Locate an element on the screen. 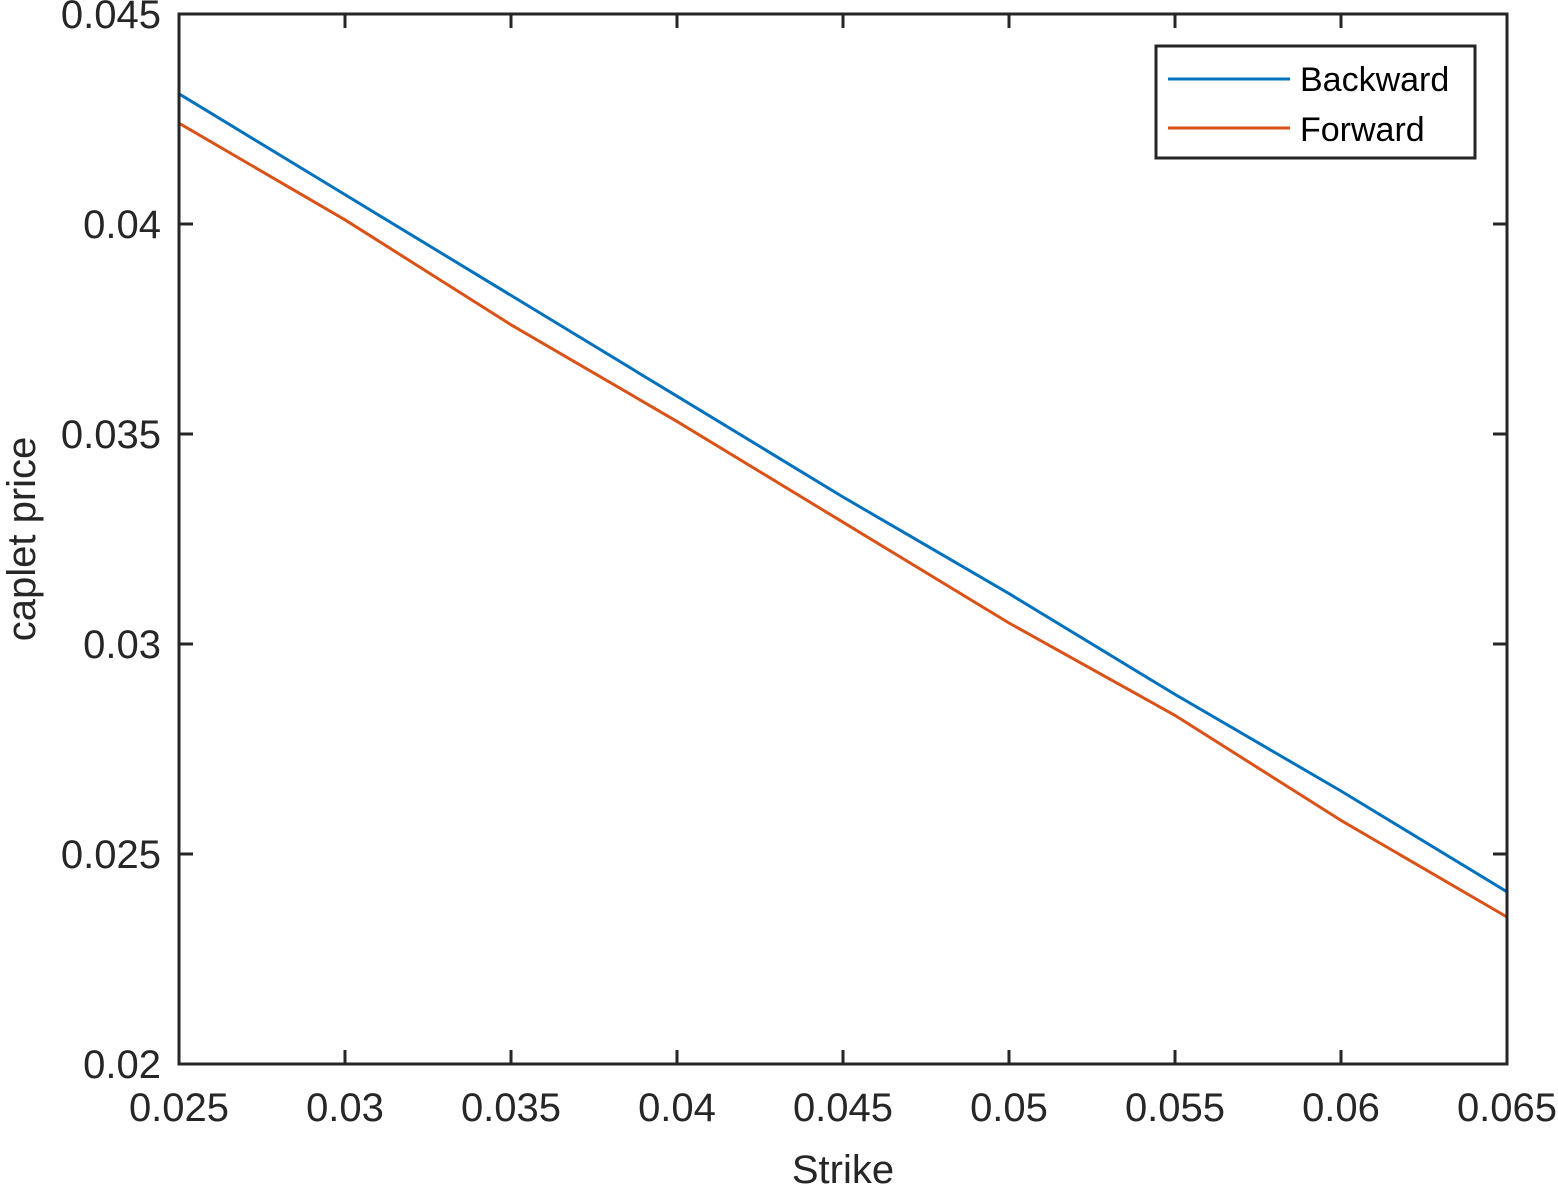 The image size is (1558, 1185). legend-label-forward: Forward is located at coordinates (1362, 130).